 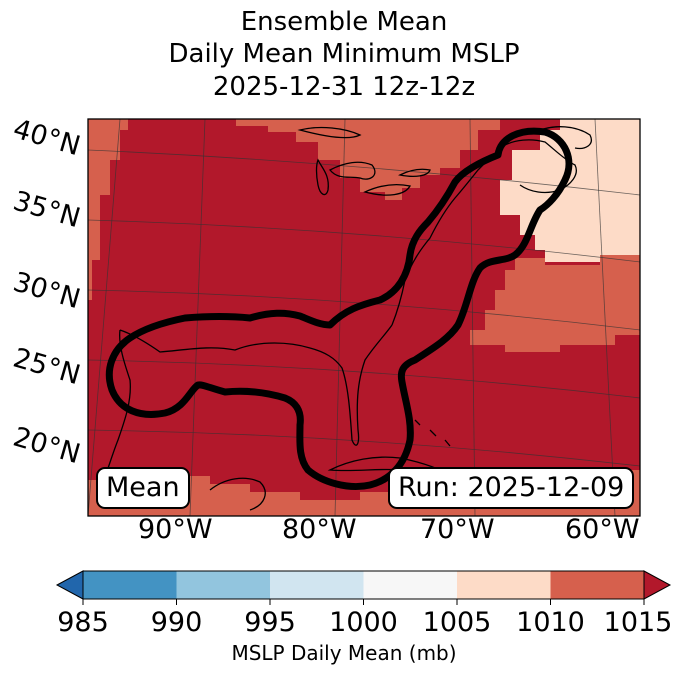 I want to click on pressure-band-1005-1010-north, so click(x=368, y=159).